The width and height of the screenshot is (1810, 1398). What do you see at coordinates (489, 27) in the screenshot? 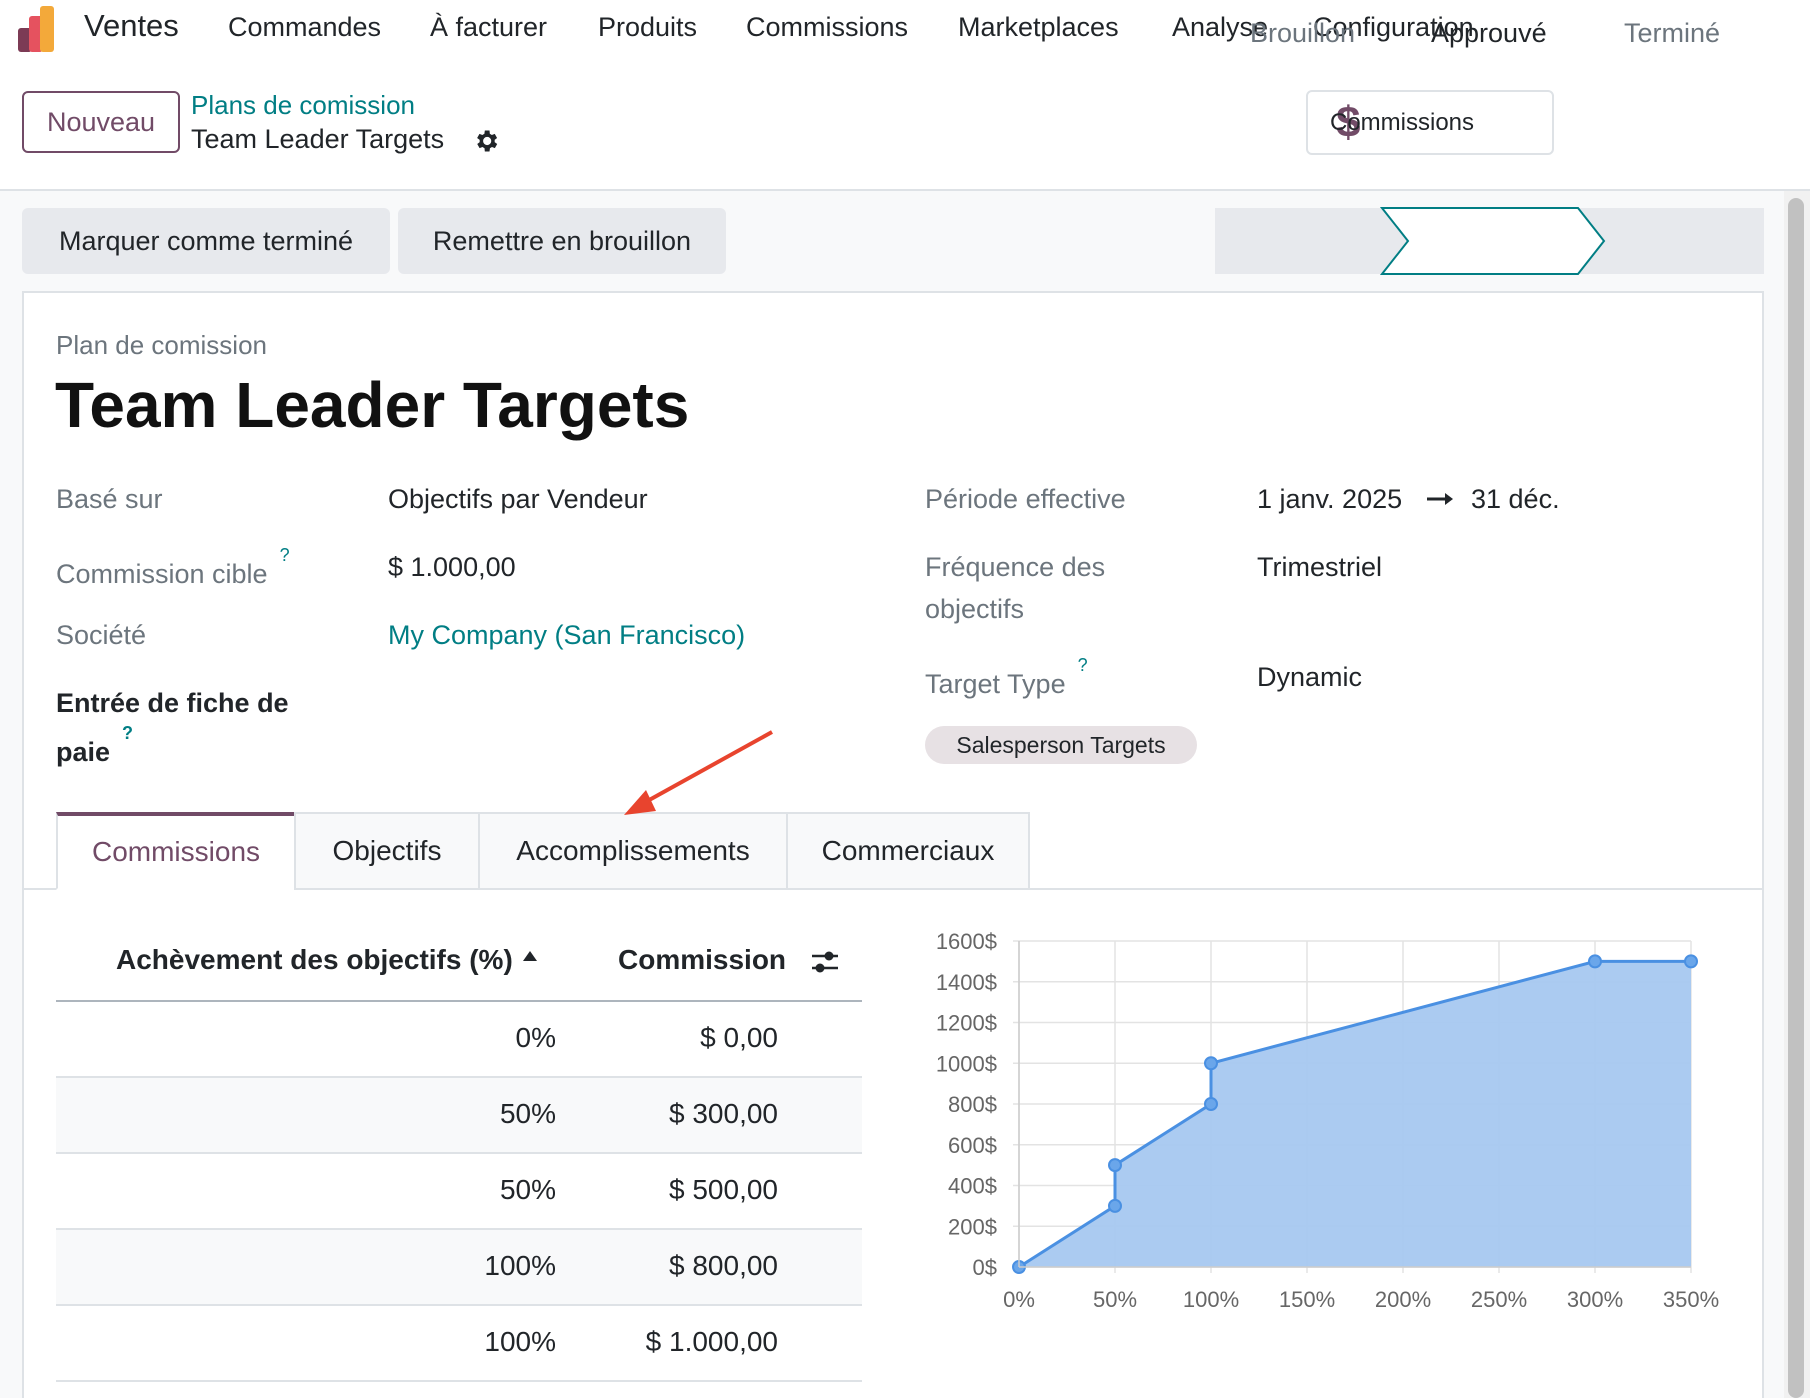
I see `menu-a-facturer: À facturer` at bounding box center [489, 27].